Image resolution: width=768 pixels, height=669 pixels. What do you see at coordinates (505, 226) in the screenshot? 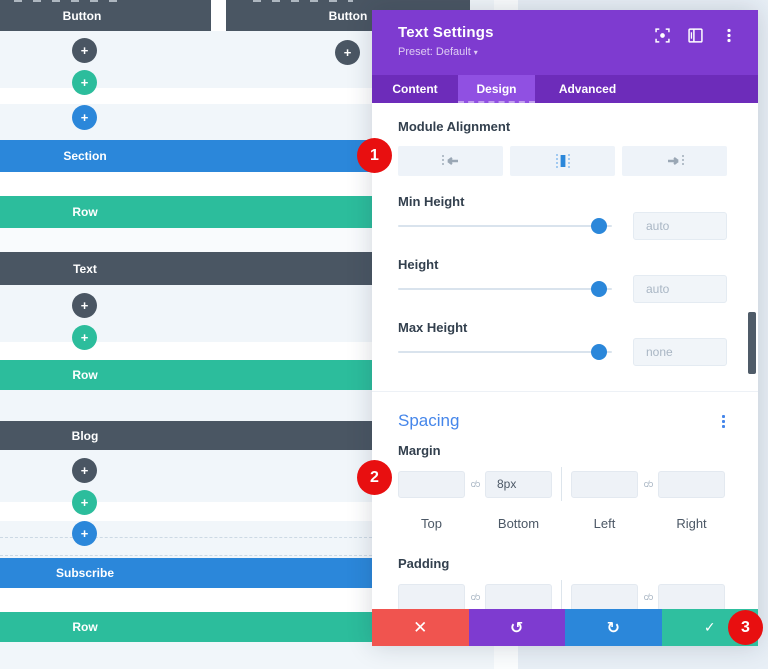
I see `min-height-slider` at bounding box center [505, 226].